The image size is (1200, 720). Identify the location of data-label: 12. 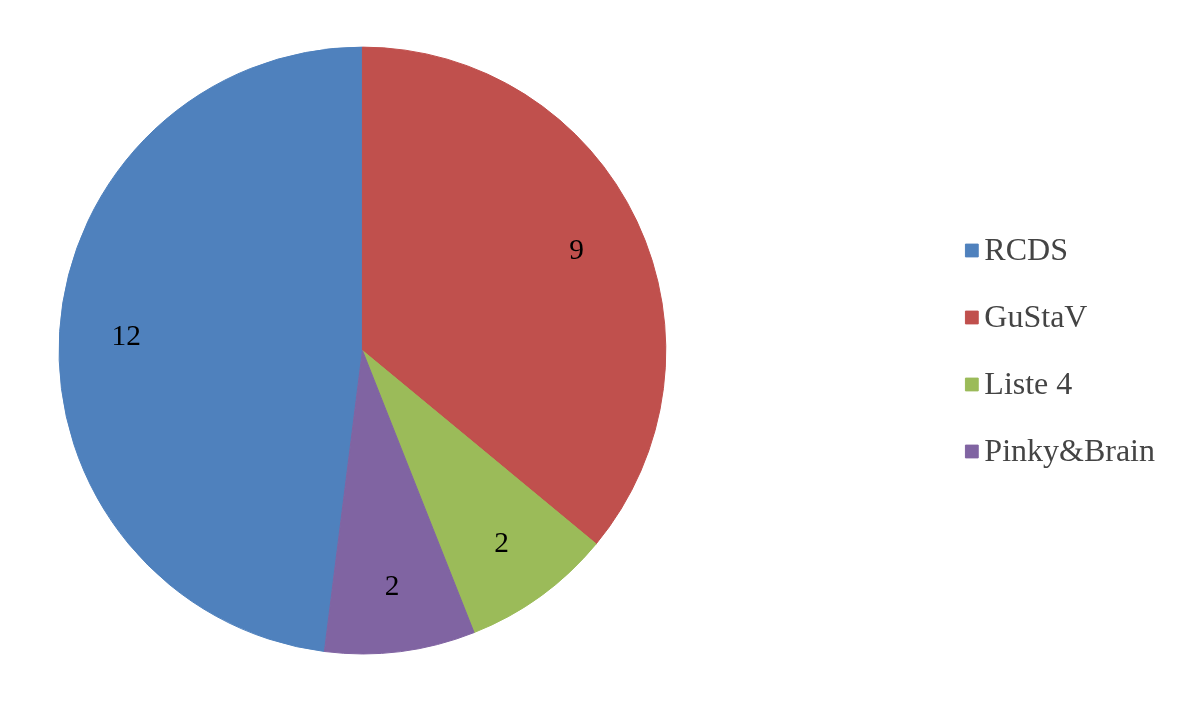
(126, 335).